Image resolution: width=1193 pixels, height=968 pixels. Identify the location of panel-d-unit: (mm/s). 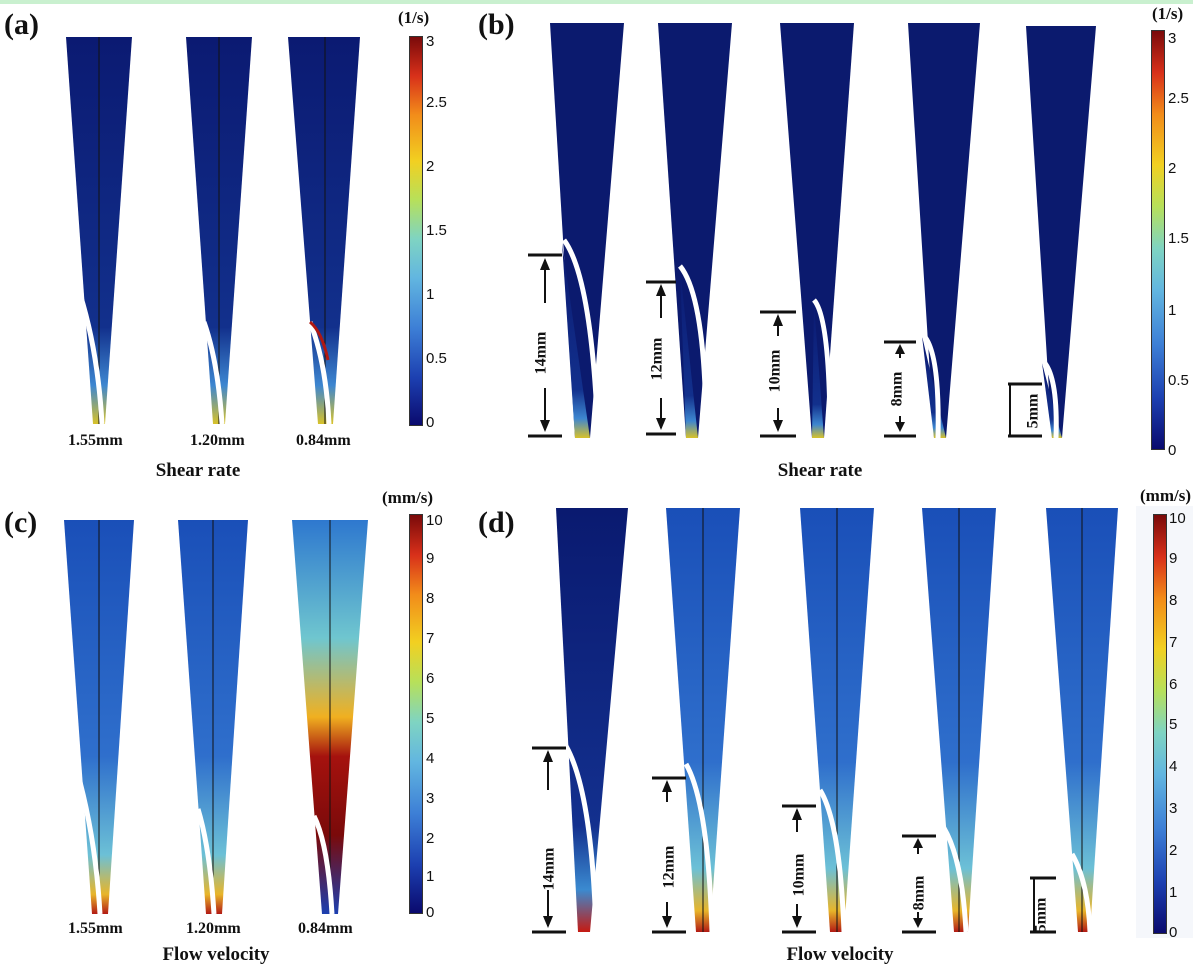
(1165, 495).